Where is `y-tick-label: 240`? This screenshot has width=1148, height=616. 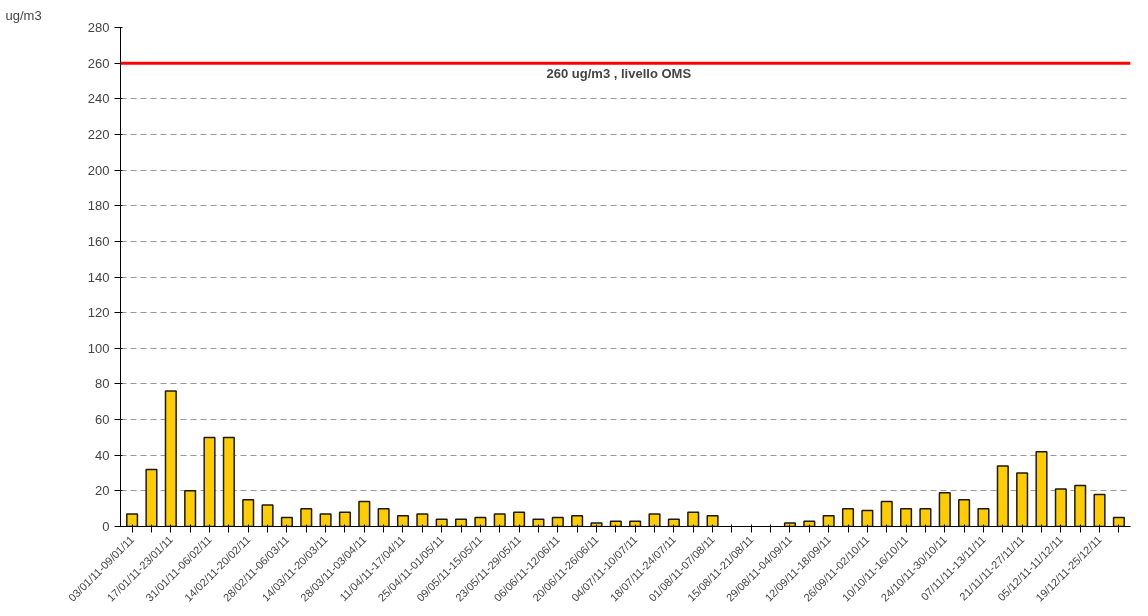 y-tick-label: 240 is located at coordinates (98, 99).